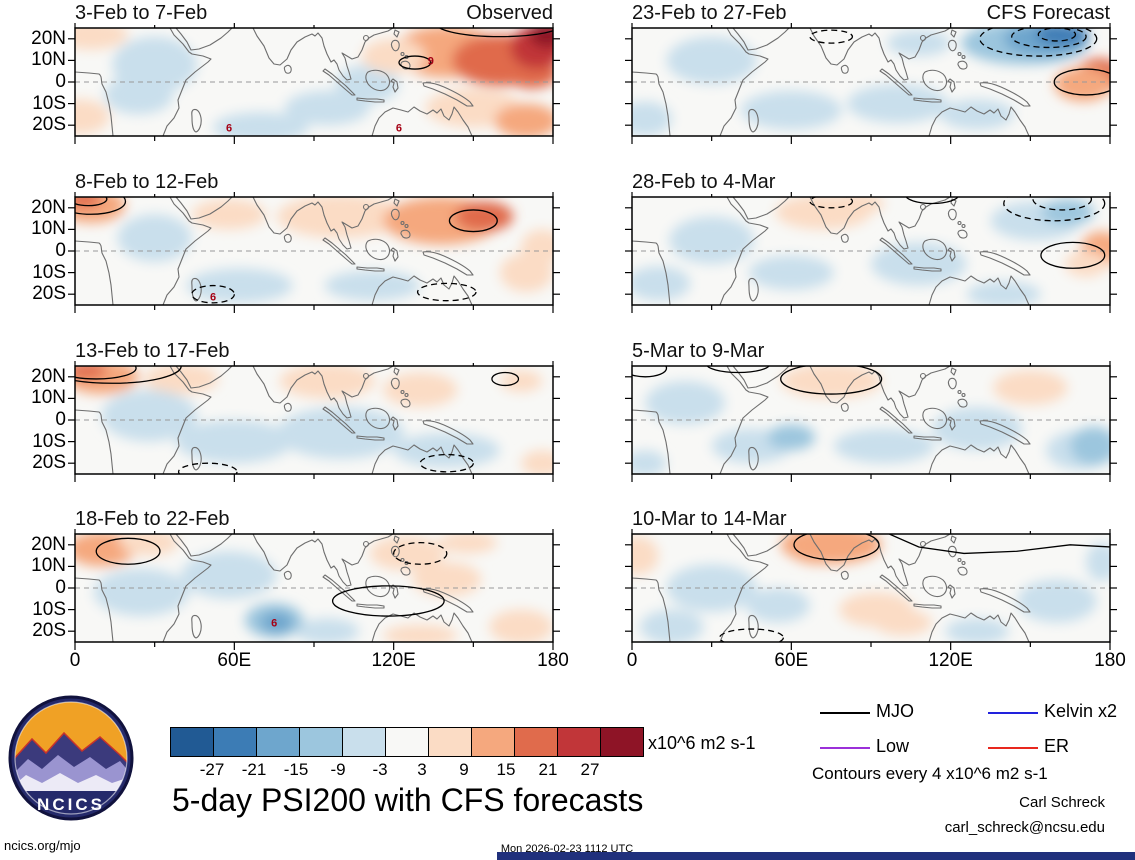 This screenshot has height=860, width=1135. Describe the element at coordinates (338, 769) in the screenshot. I see `colorbar-tick-label: -9` at that location.